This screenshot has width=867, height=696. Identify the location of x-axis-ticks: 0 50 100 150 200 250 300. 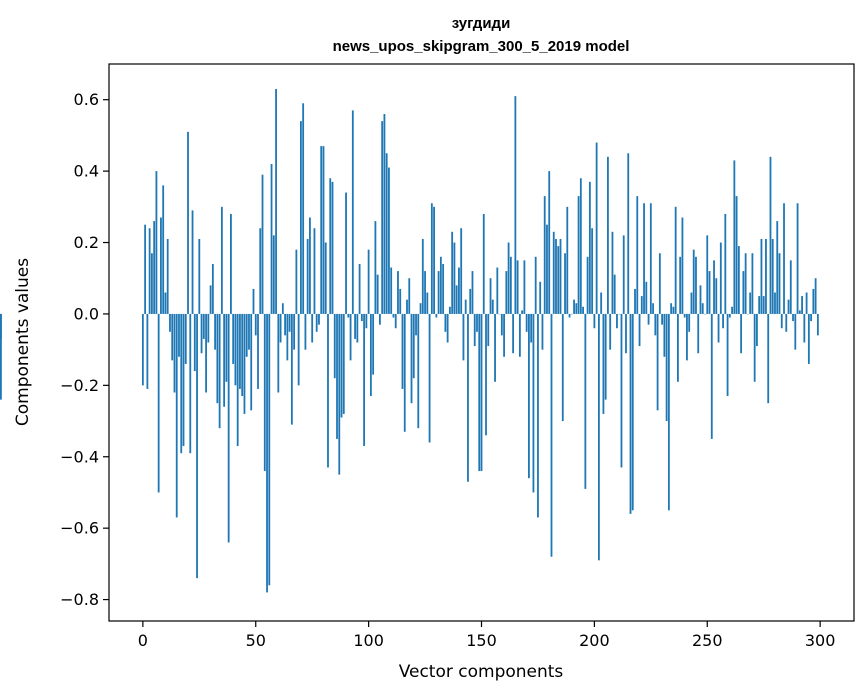
(486, 635).